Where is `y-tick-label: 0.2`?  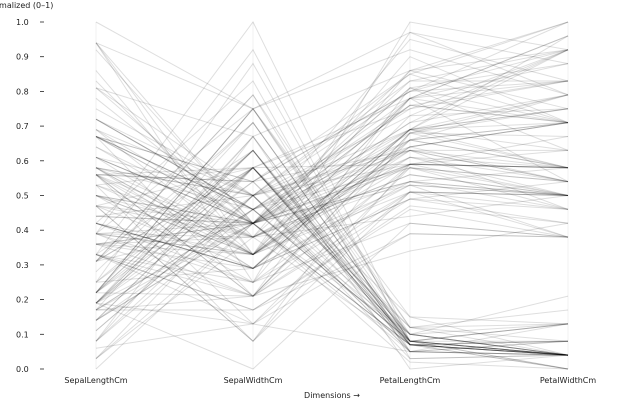 y-tick-label: 0.2 is located at coordinates (22, 300).